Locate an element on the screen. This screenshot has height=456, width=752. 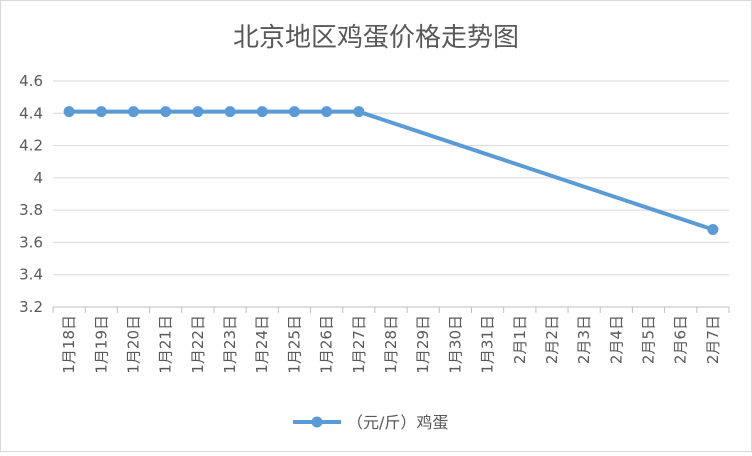
x-tick-label: 1月31日 is located at coordinates (488, 344).